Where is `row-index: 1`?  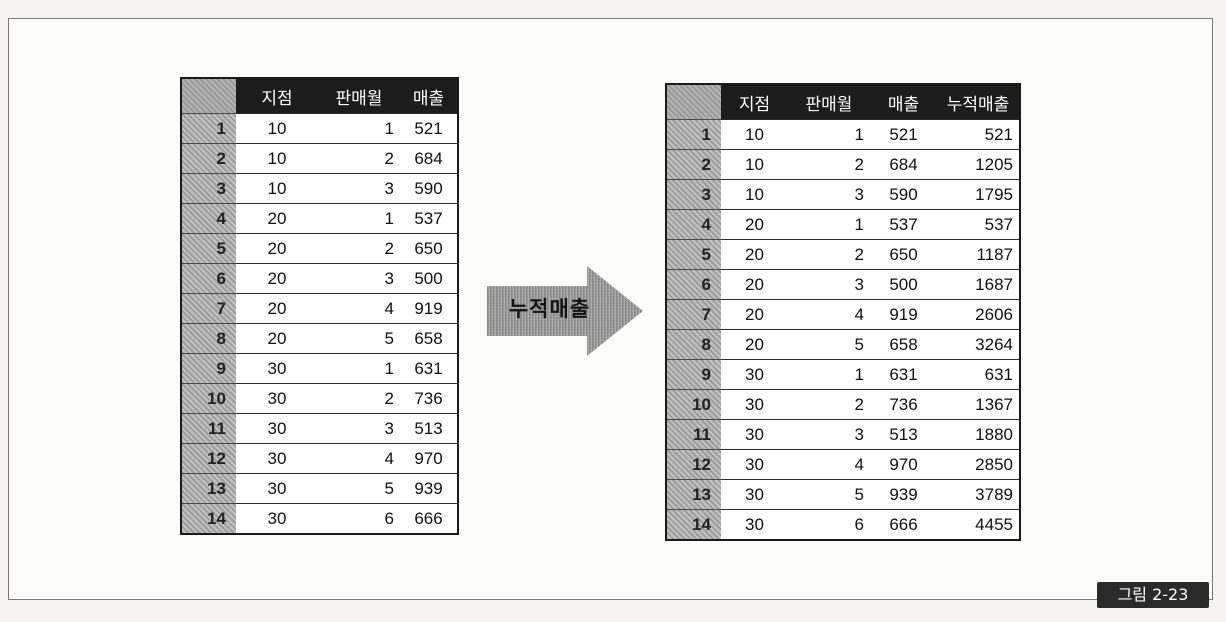 row-index: 1 is located at coordinates (693, 134).